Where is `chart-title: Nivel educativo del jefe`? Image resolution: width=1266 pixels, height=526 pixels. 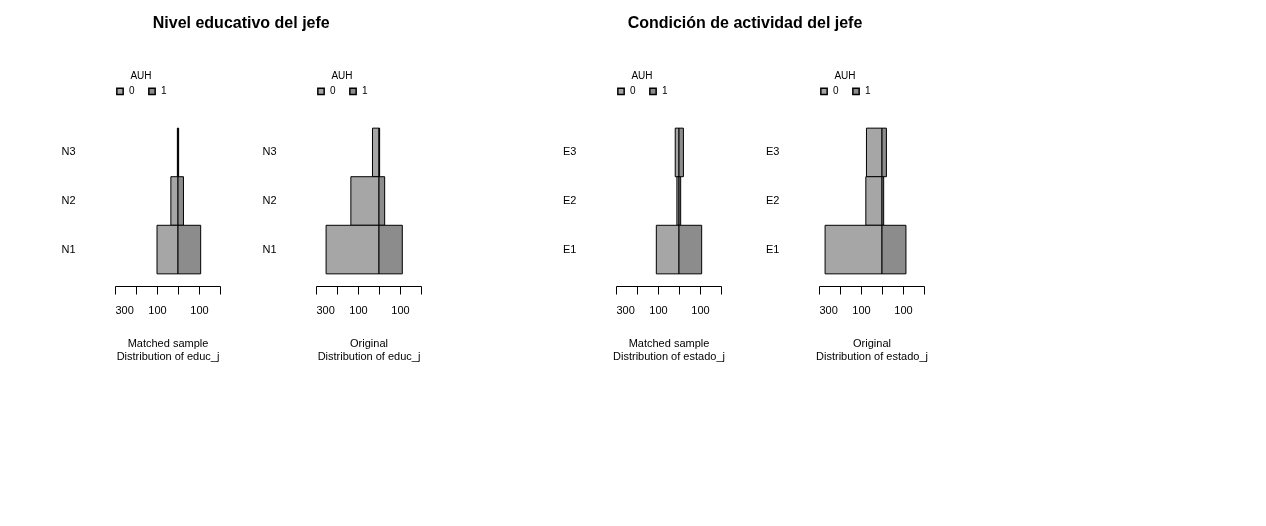
chart-title: Nivel educativo del jefe is located at coordinates (241, 22).